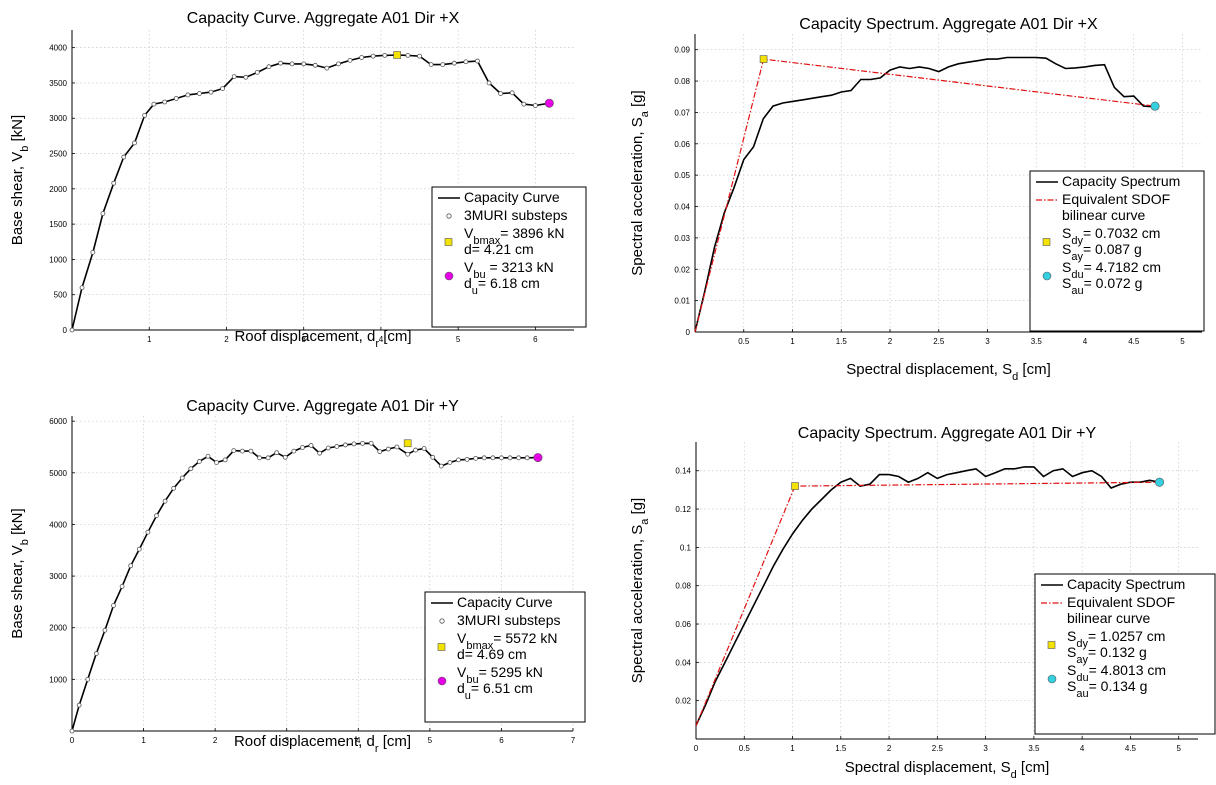  Describe the element at coordinates (683, 509) in the screenshot. I see `y-tick-label: 0.12` at that location.